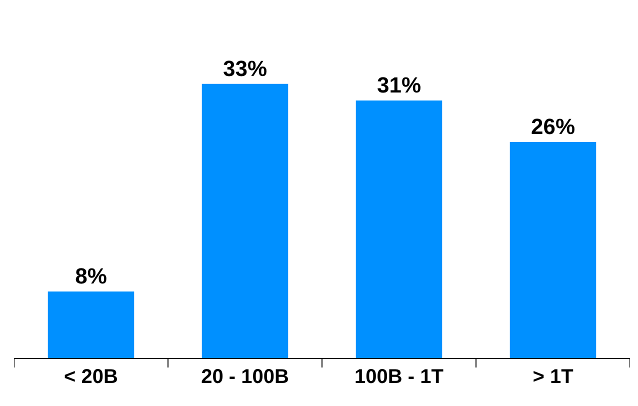  Describe the element at coordinates (91, 377) in the screenshot. I see `x-tick-label: < 20B` at that location.